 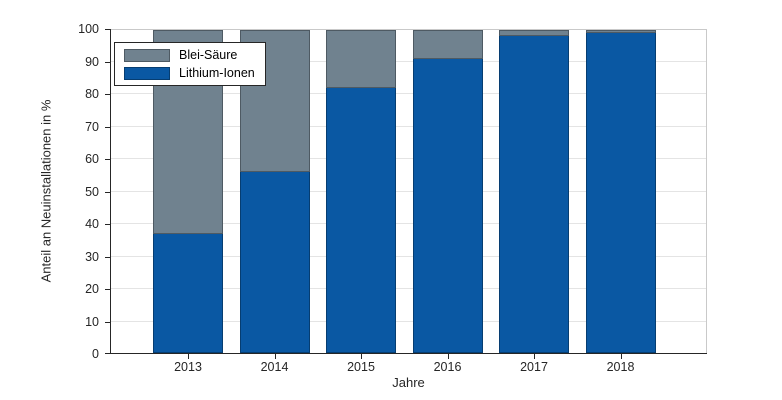 I want to click on bar-segment-lithium-ionen-2017, so click(x=534, y=194).